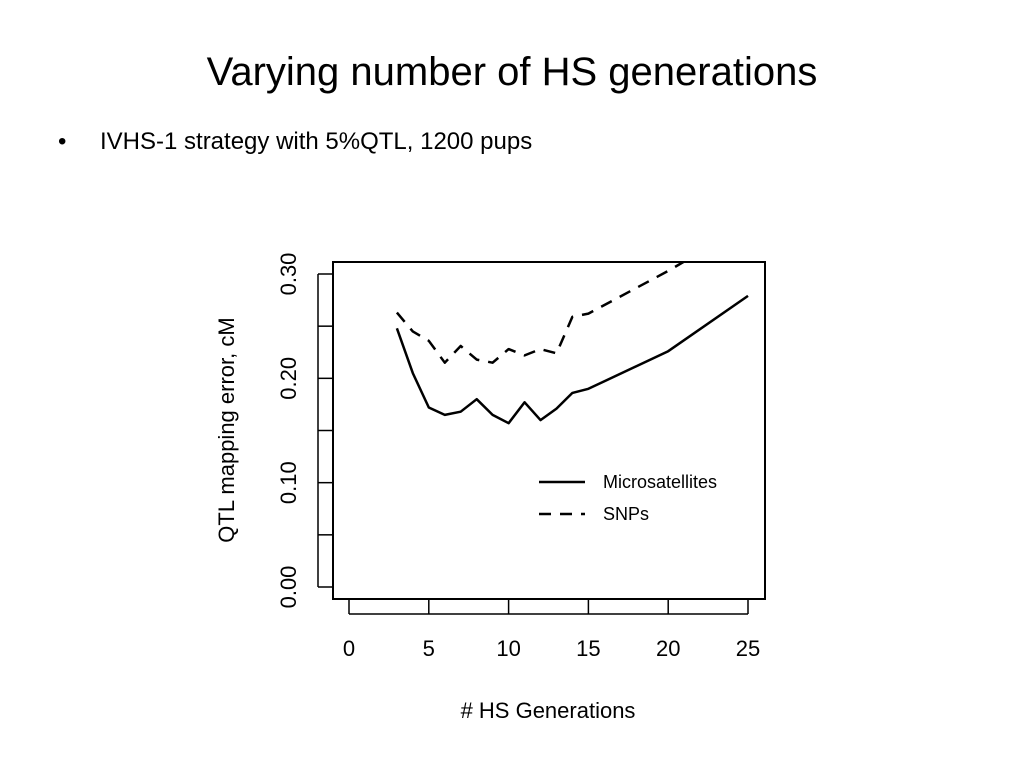  Describe the element at coordinates (628, 498) in the screenshot. I see `legend: Microsatellites SNPs` at that location.